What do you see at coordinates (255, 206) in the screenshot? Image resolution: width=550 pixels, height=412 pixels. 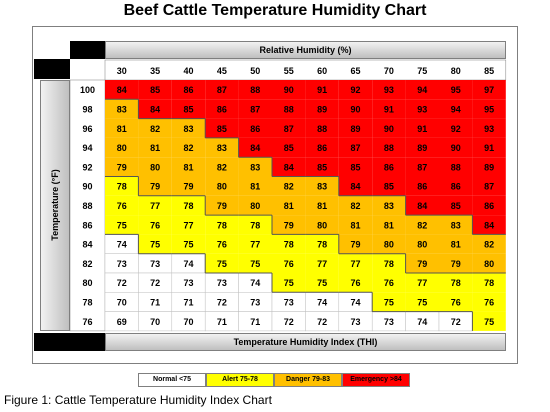 I see `cell-value-label: 80` at bounding box center [255, 206].